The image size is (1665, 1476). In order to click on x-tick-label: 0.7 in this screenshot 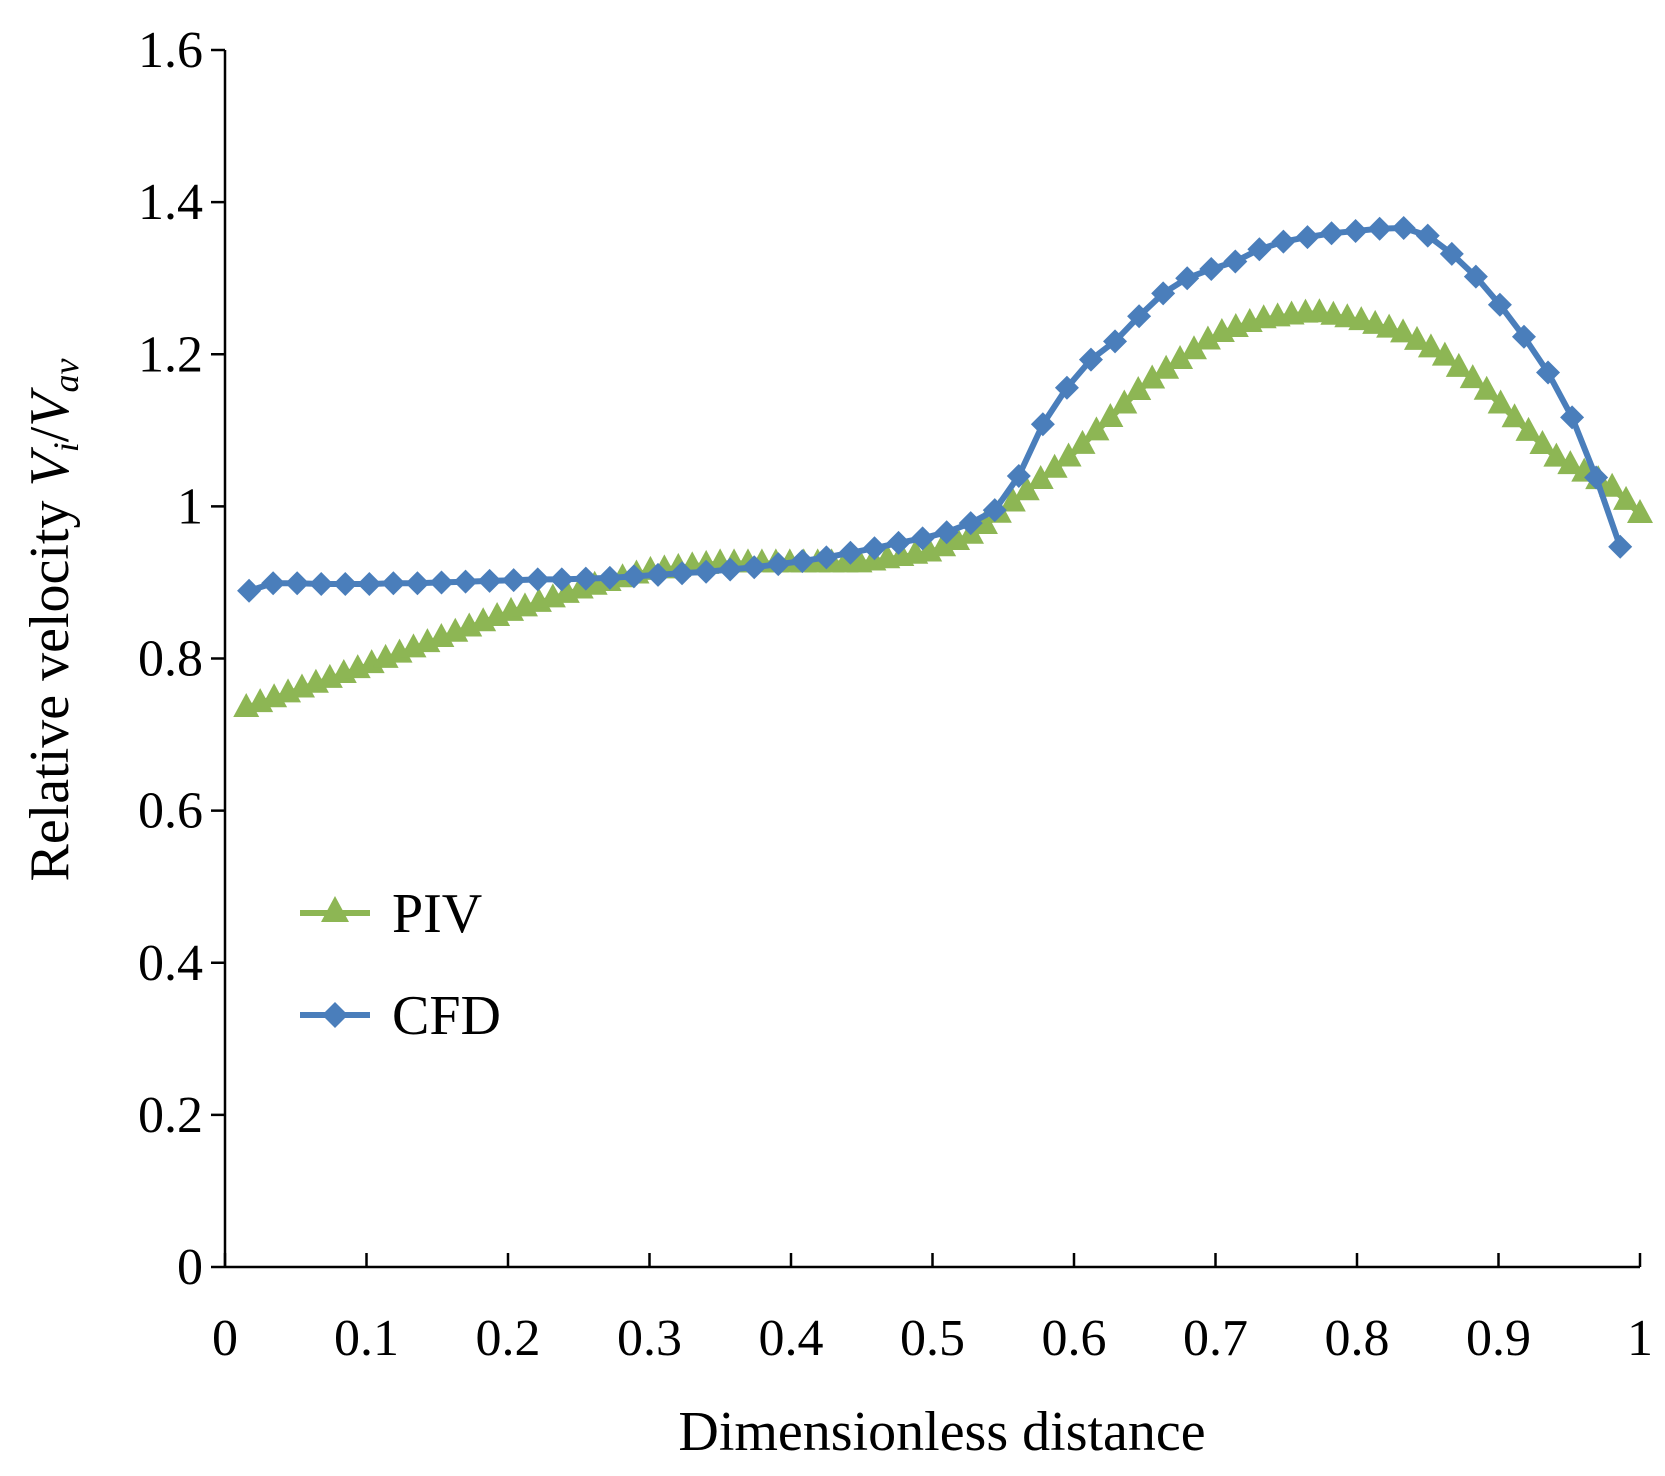, I will do `click(1215, 1338)`.